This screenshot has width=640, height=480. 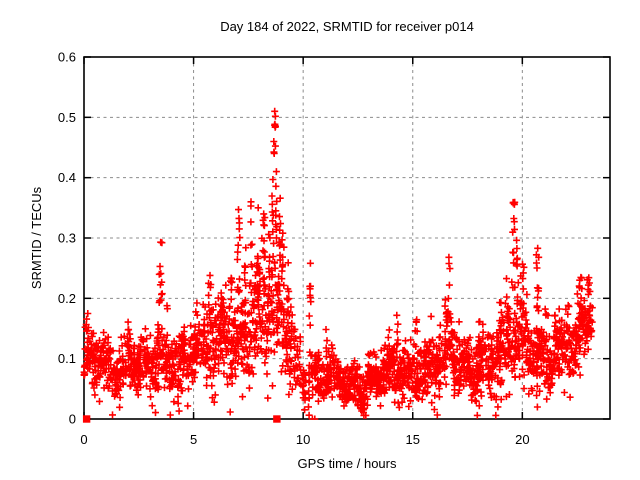 I want to click on x-tick-label: 0, so click(x=83, y=439).